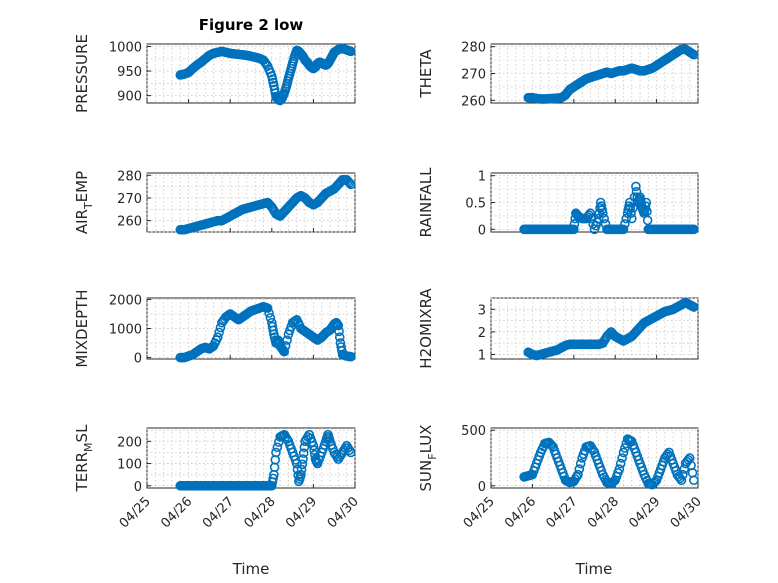 The image size is (778, 583). I want to click on y-axis-label: AIRTEMP, so click(84, 202).